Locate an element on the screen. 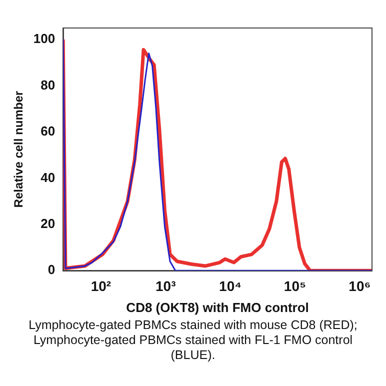  y-tick-label: 20 is located at coordinates (48, 223).